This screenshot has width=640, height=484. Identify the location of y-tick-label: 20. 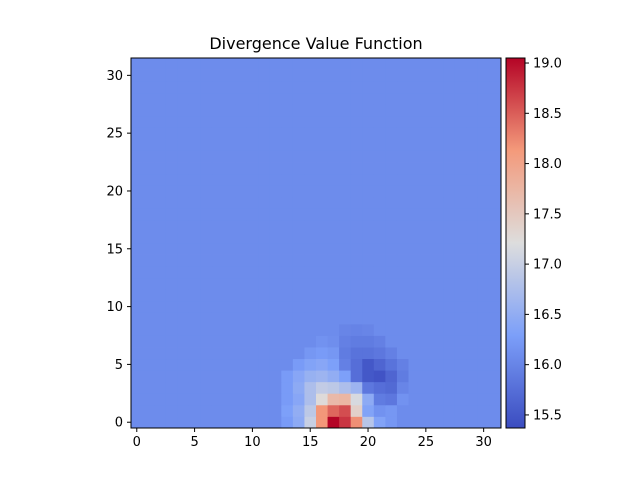
(114, 191).